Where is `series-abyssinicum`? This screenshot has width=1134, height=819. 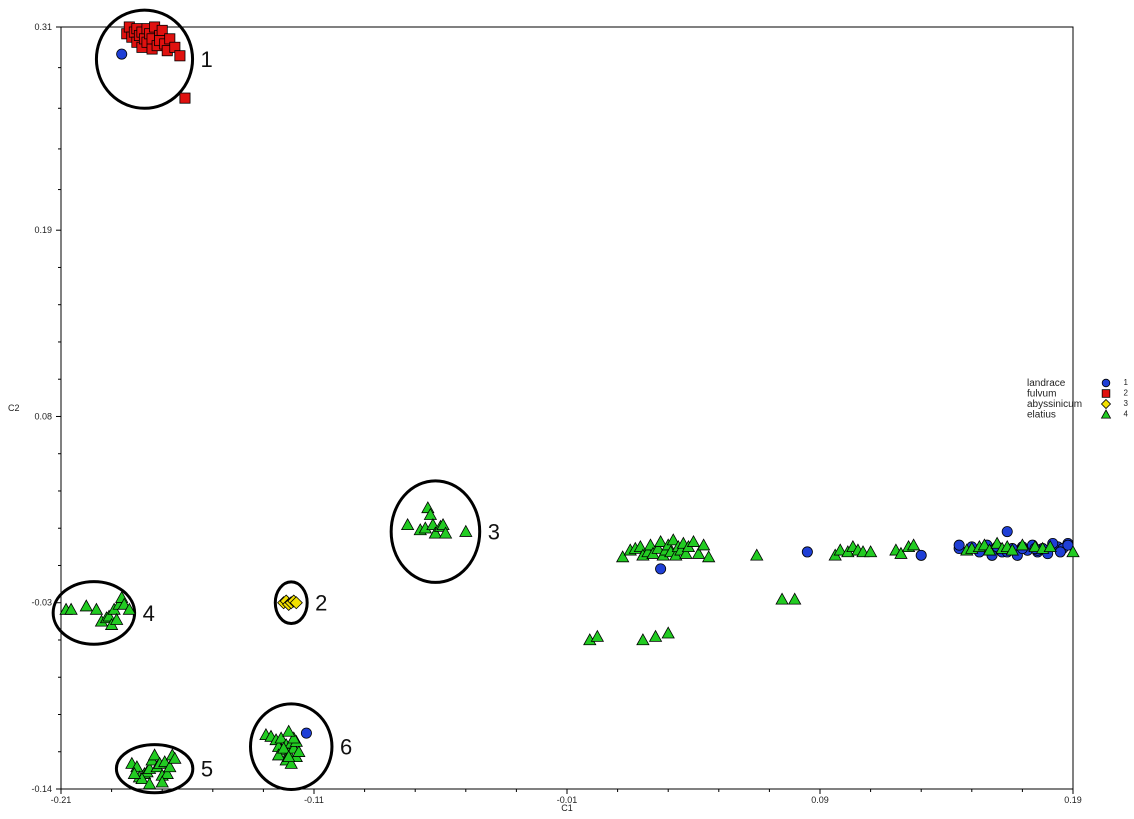 series-abyssinicum is located at coordinates (290, 602).